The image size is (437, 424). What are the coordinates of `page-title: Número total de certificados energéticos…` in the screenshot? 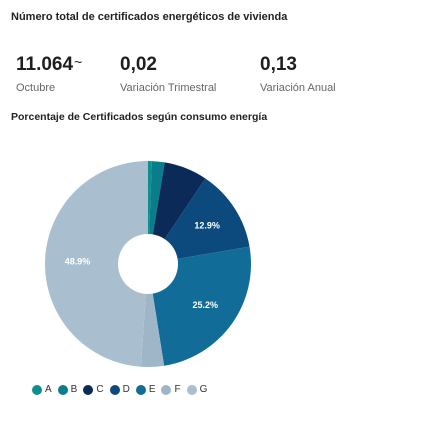 It's located at (149, 17).